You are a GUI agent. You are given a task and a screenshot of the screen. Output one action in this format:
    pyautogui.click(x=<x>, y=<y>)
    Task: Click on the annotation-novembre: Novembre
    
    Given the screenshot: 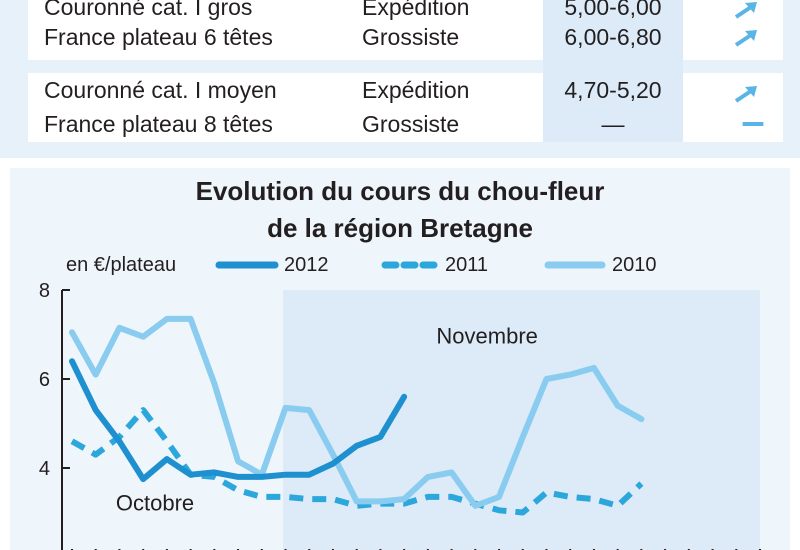 What is the action you would take?
    pyautogui.click(x=486, y=335)
    